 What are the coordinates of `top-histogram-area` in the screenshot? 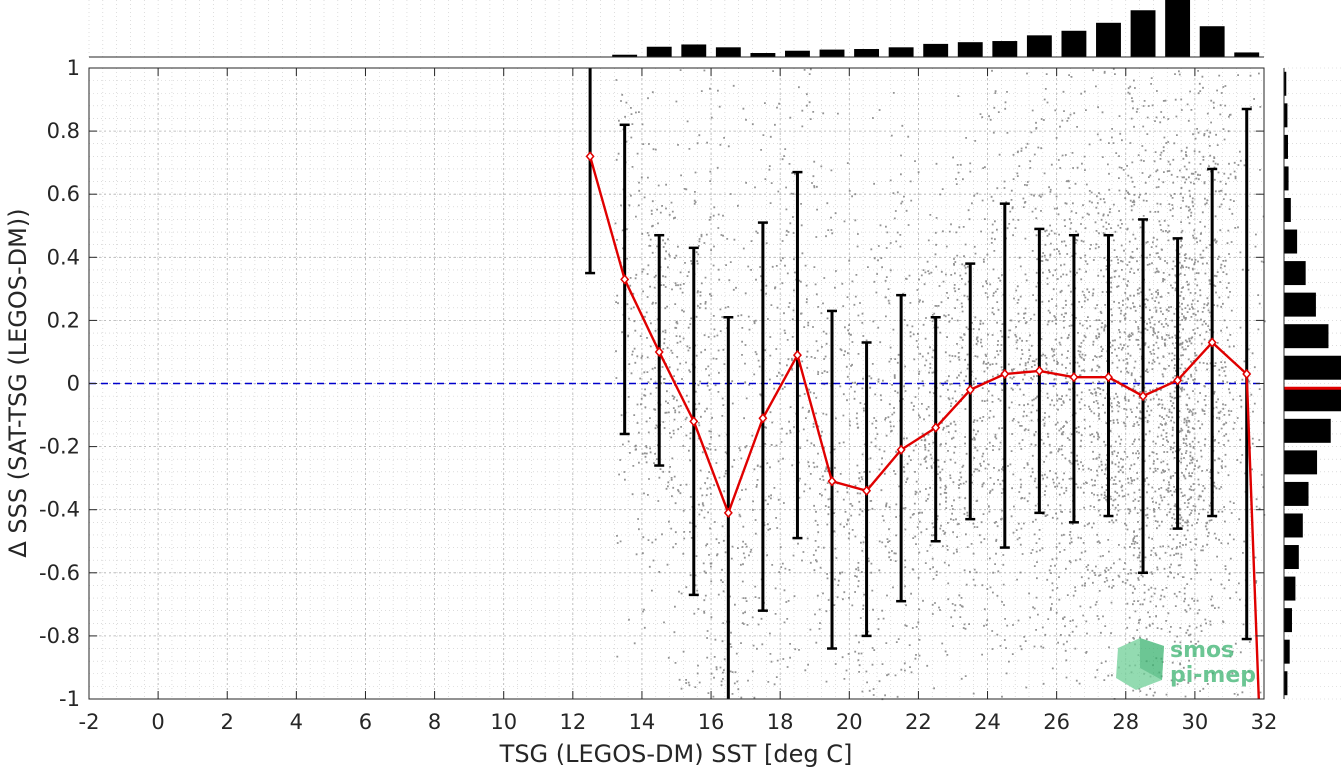 It's located at (676, 29).